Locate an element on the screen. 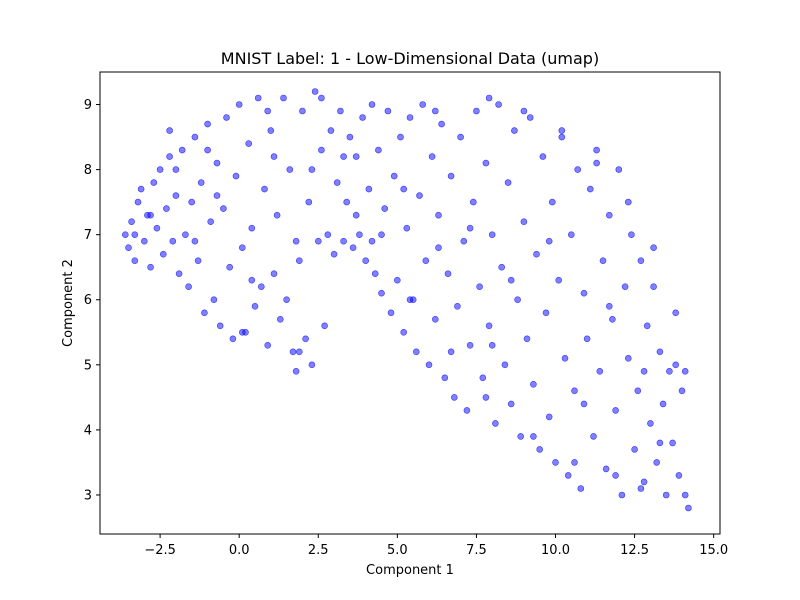 The image size is (800, 600). x-tick-label: 12.5 is located at coordinates (634, 550).